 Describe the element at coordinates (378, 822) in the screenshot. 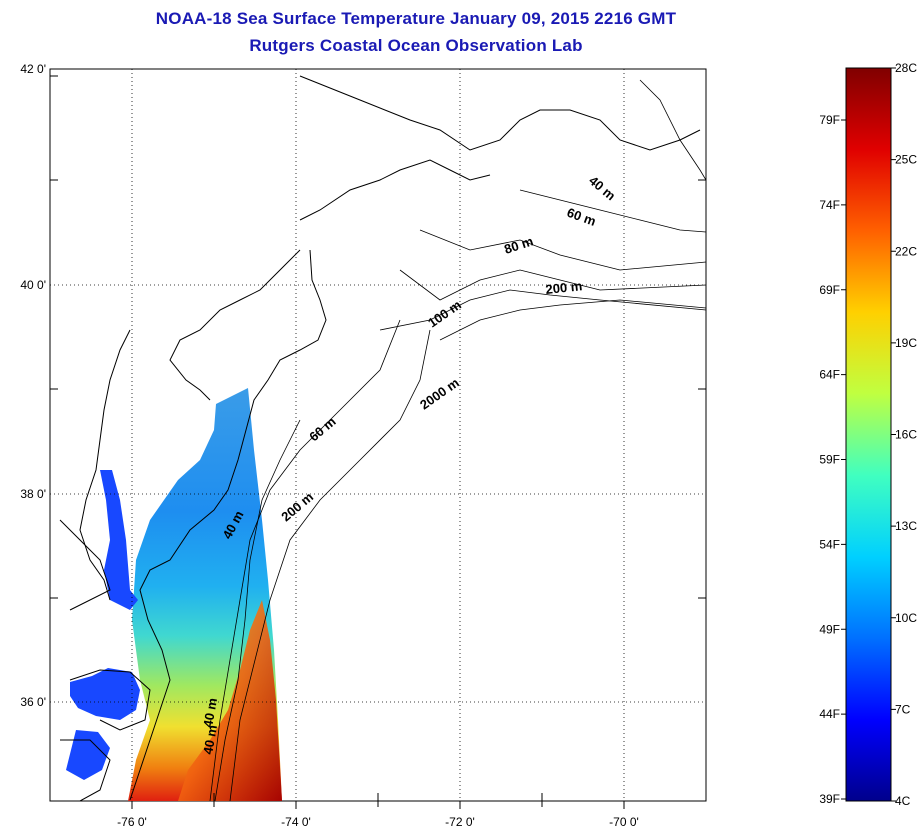

I see `longitude-labels: -76 0' -74 0' -72 0' -70 0'` at that location.